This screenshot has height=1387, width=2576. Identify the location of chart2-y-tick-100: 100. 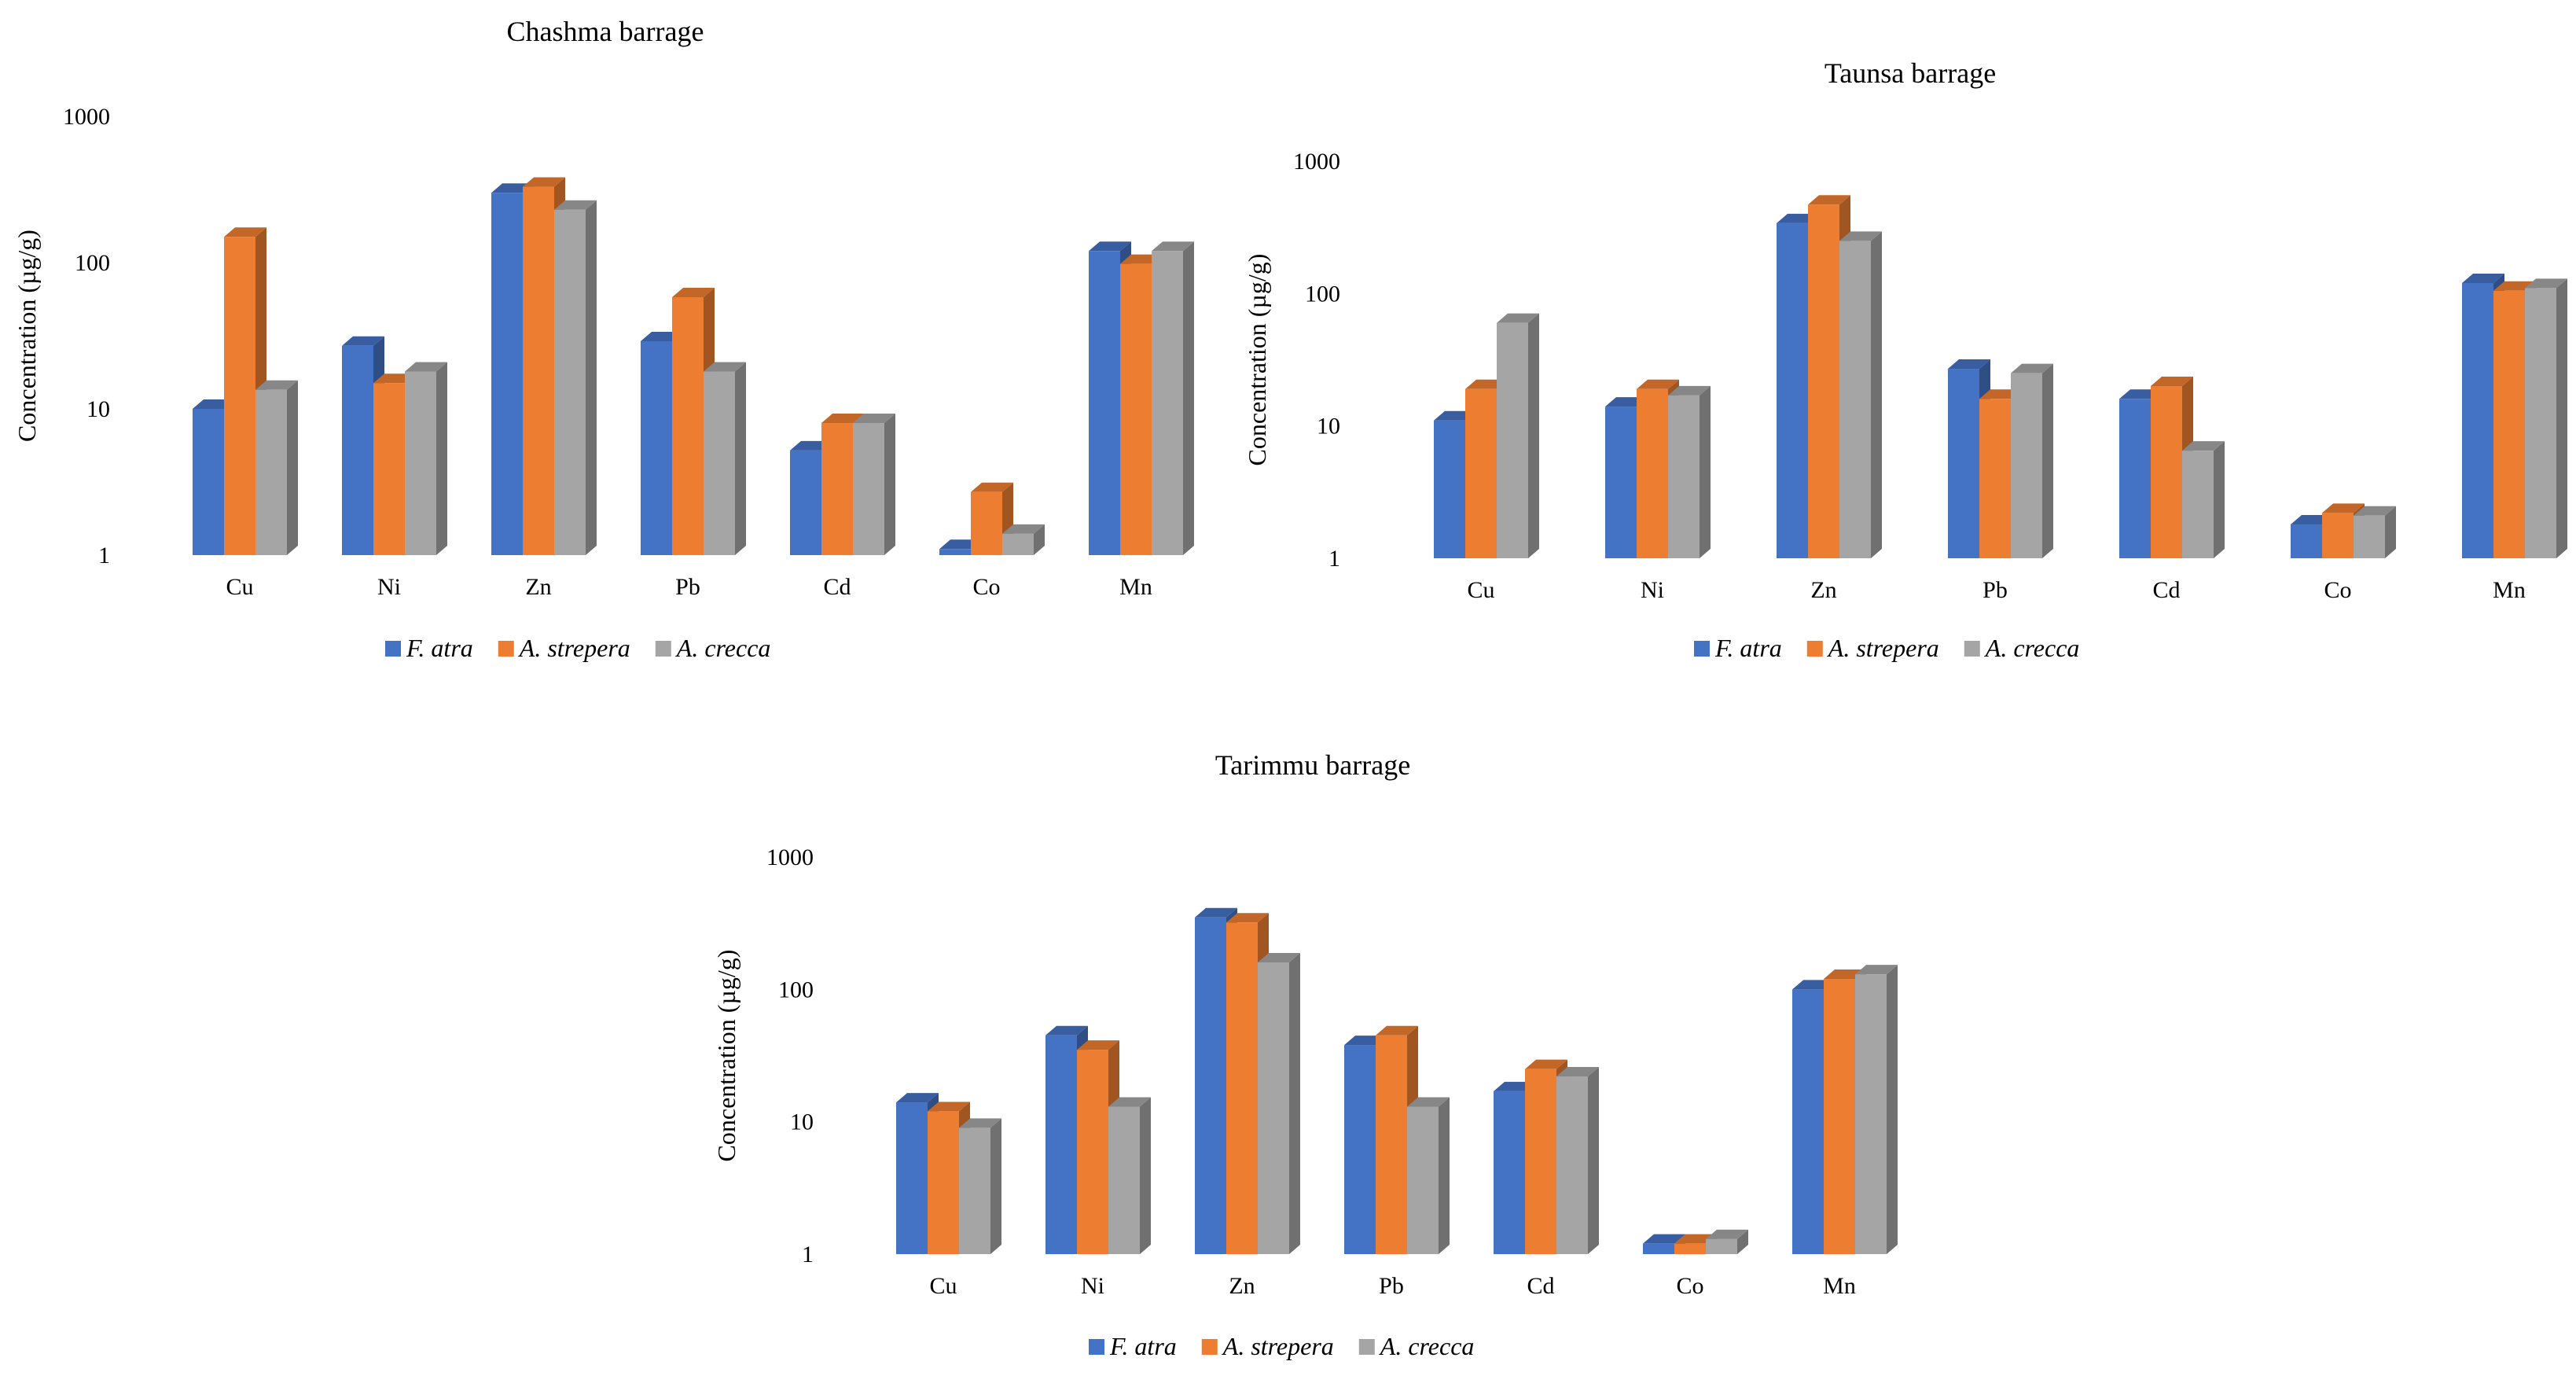
(1322, 294).